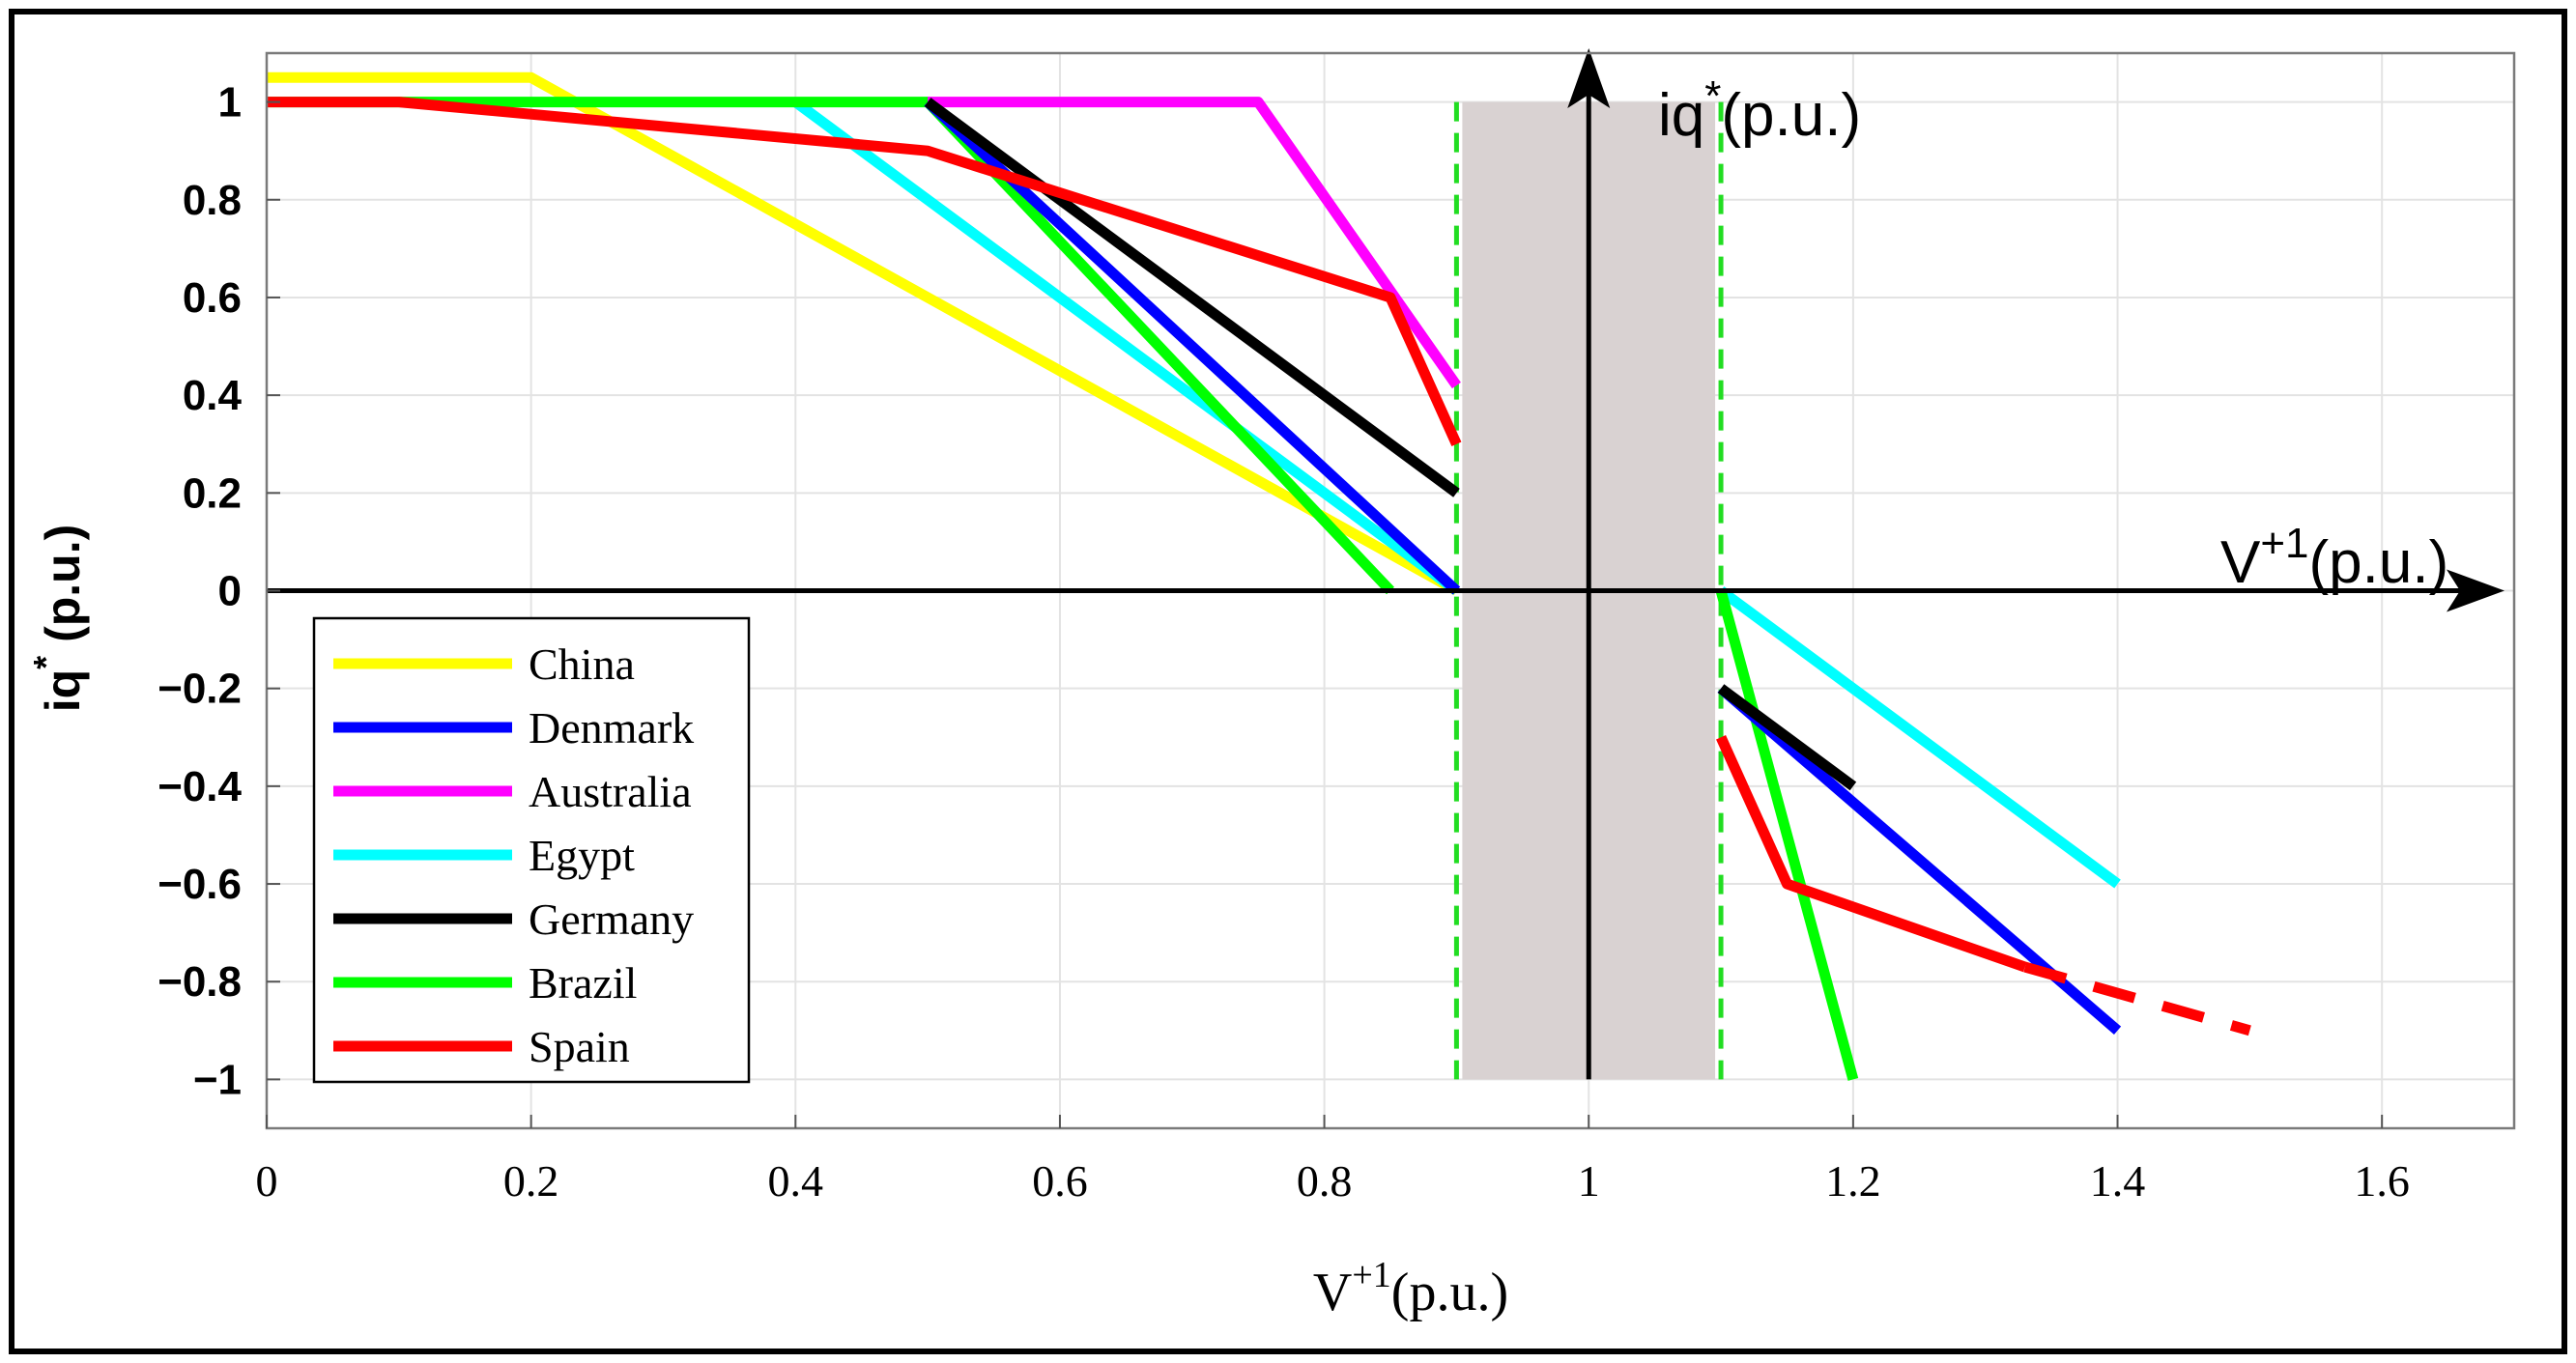 The width and height of the screenshot is (2576, 1363). Describe the element at coordinates (580, 1046) in the screenshot. I see `legend-label-spain: Spain` at that location.